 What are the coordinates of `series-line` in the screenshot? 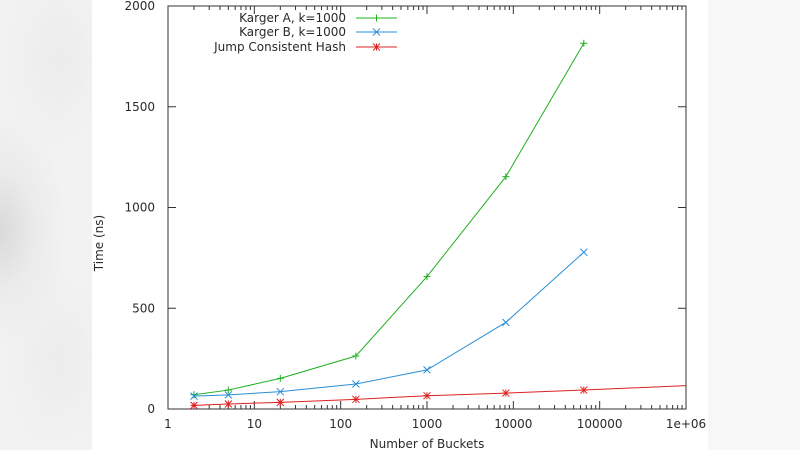 It's located at (440, 395).